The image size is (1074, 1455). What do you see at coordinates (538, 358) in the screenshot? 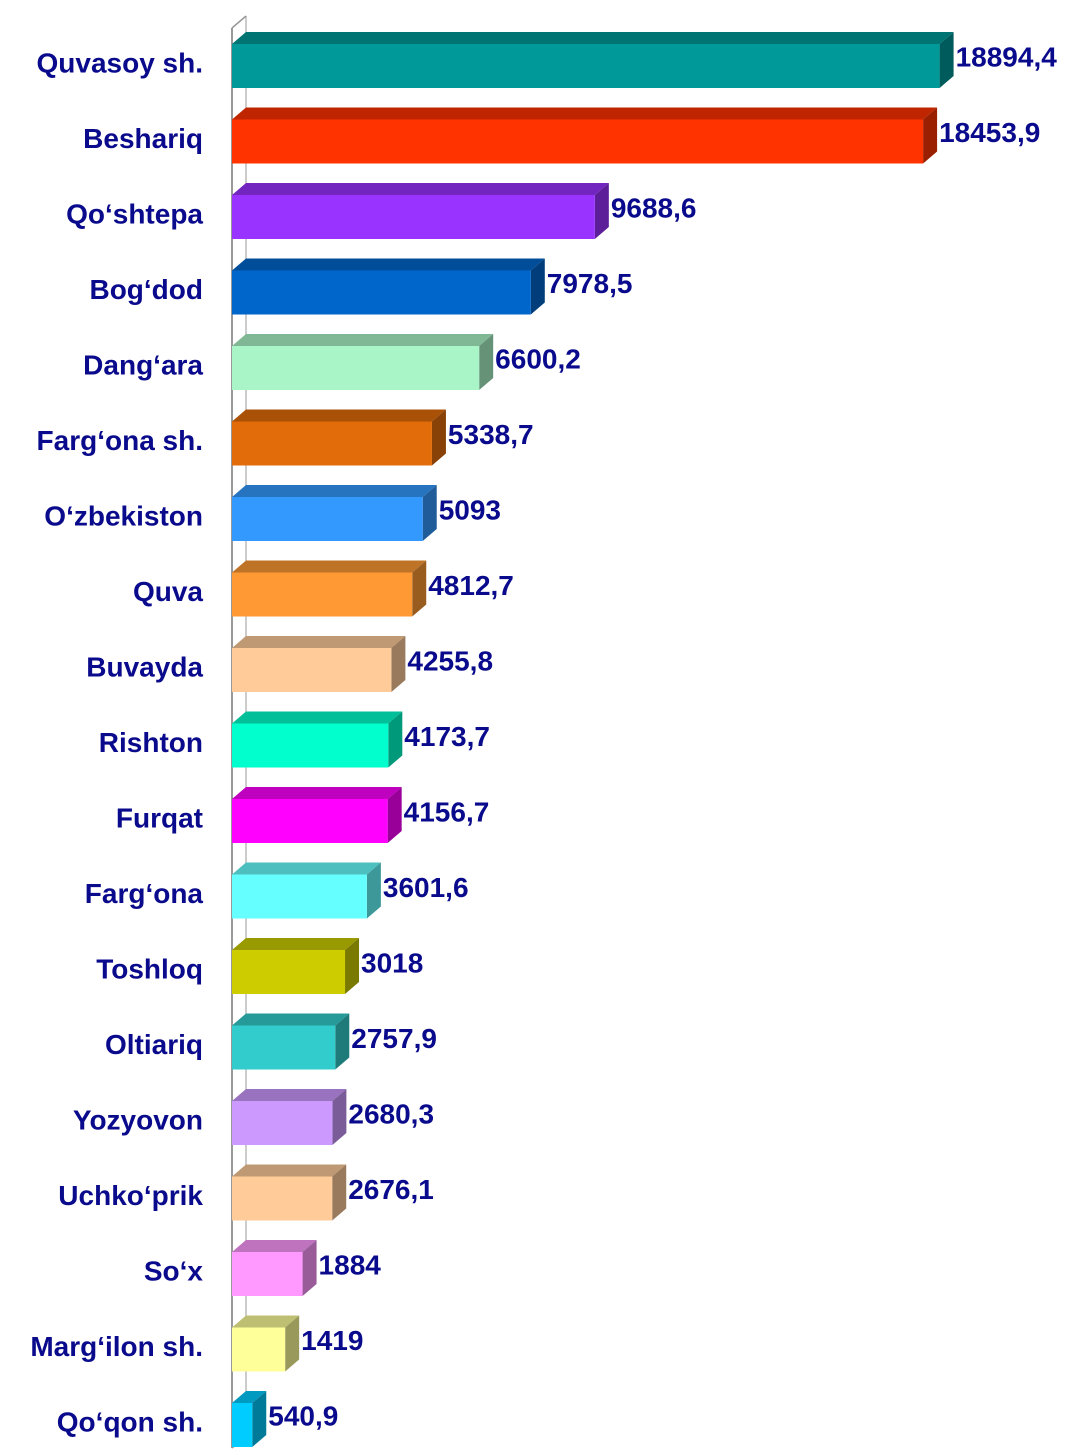
I see `value-label: 6600,2` at bounding box center [538, 358].